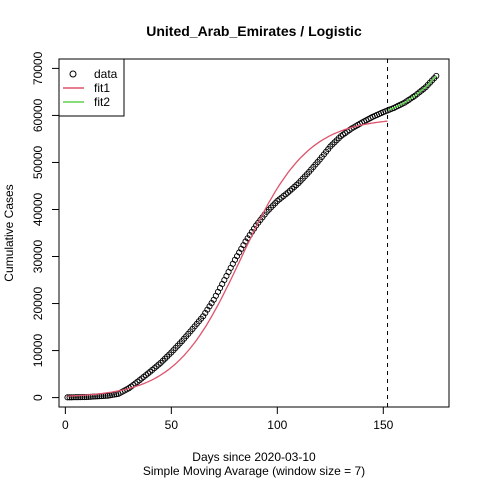 The image size is (480, 480). Describe the element at coordinates (412, 93) in the screenshot. I see `fit2-line` at that location.